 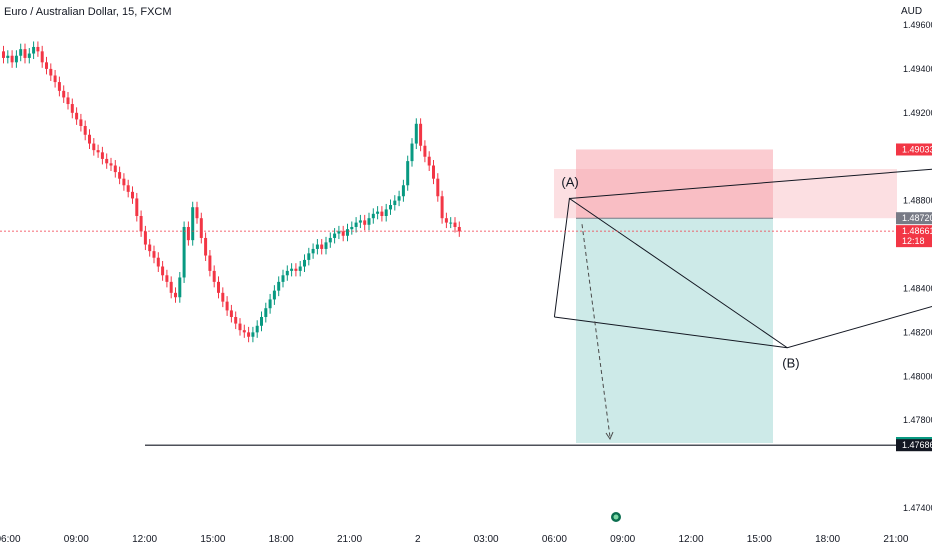 I want to click on price-tag-timer: 12:18, so click(x=913, y=241).